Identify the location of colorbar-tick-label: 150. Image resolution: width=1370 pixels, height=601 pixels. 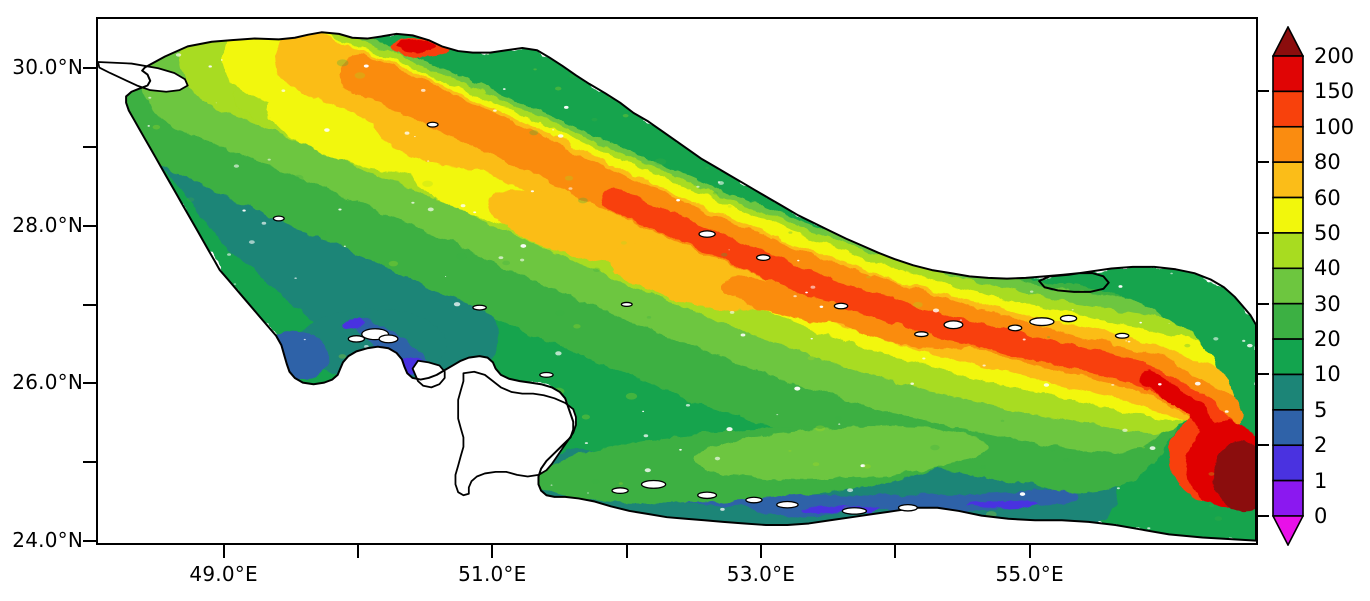
(1334, 91).